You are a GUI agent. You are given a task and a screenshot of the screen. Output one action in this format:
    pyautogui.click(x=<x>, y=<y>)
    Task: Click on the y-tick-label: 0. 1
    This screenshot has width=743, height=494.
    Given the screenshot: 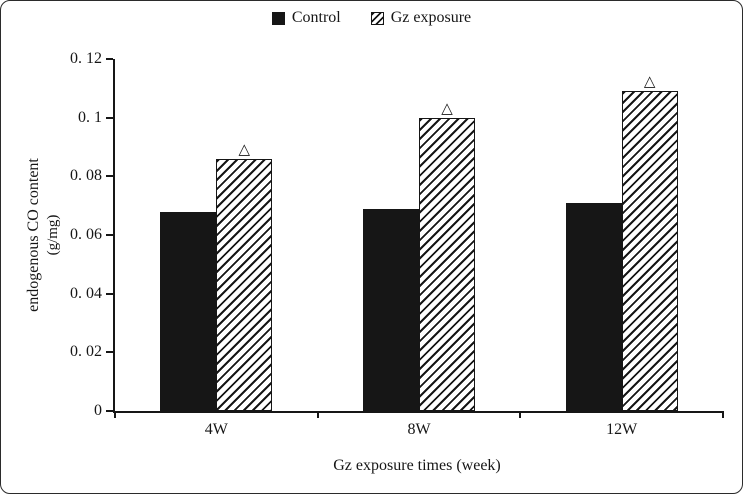 What is the action you would take?
    pyautogui.click(x=90, y=117)
    